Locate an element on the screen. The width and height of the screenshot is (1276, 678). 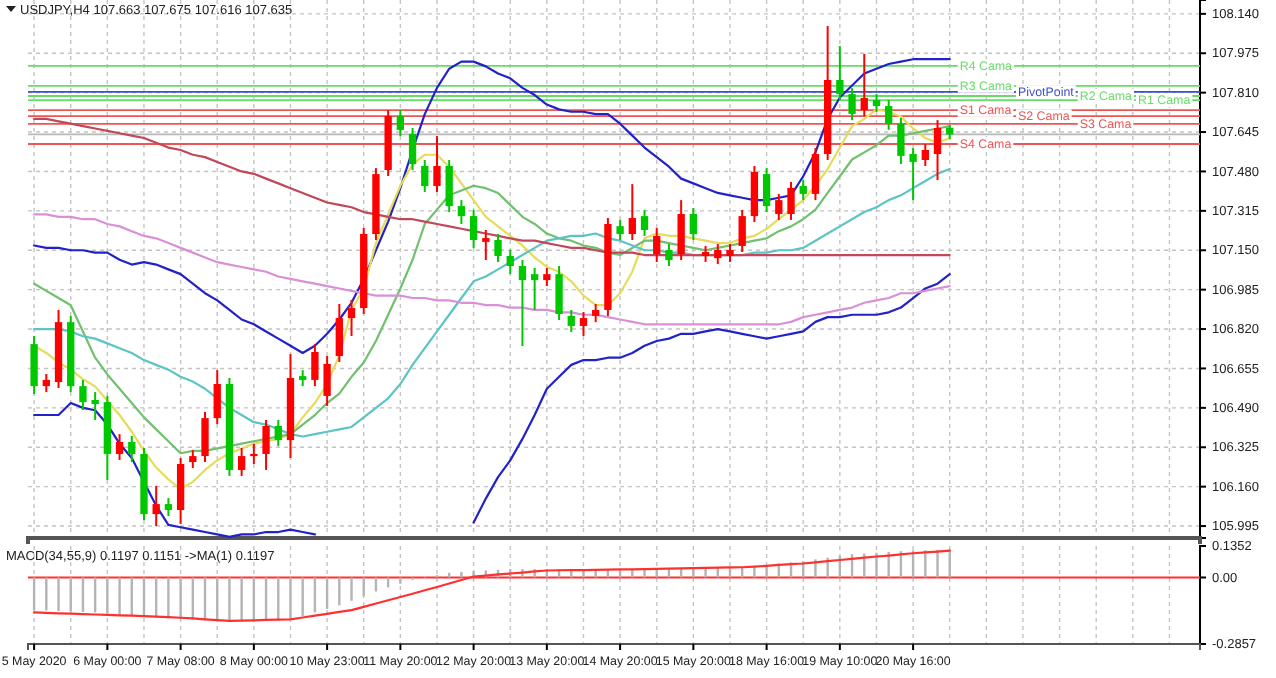
line-series is located at coordinates (492, 269).